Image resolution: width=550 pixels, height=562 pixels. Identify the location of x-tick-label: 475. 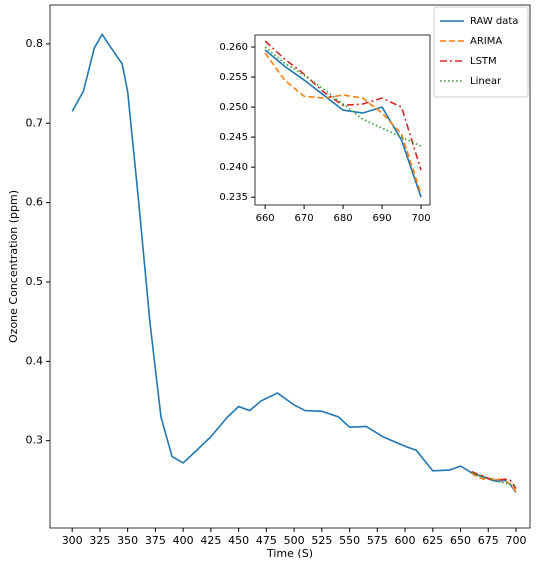
(266, 540).